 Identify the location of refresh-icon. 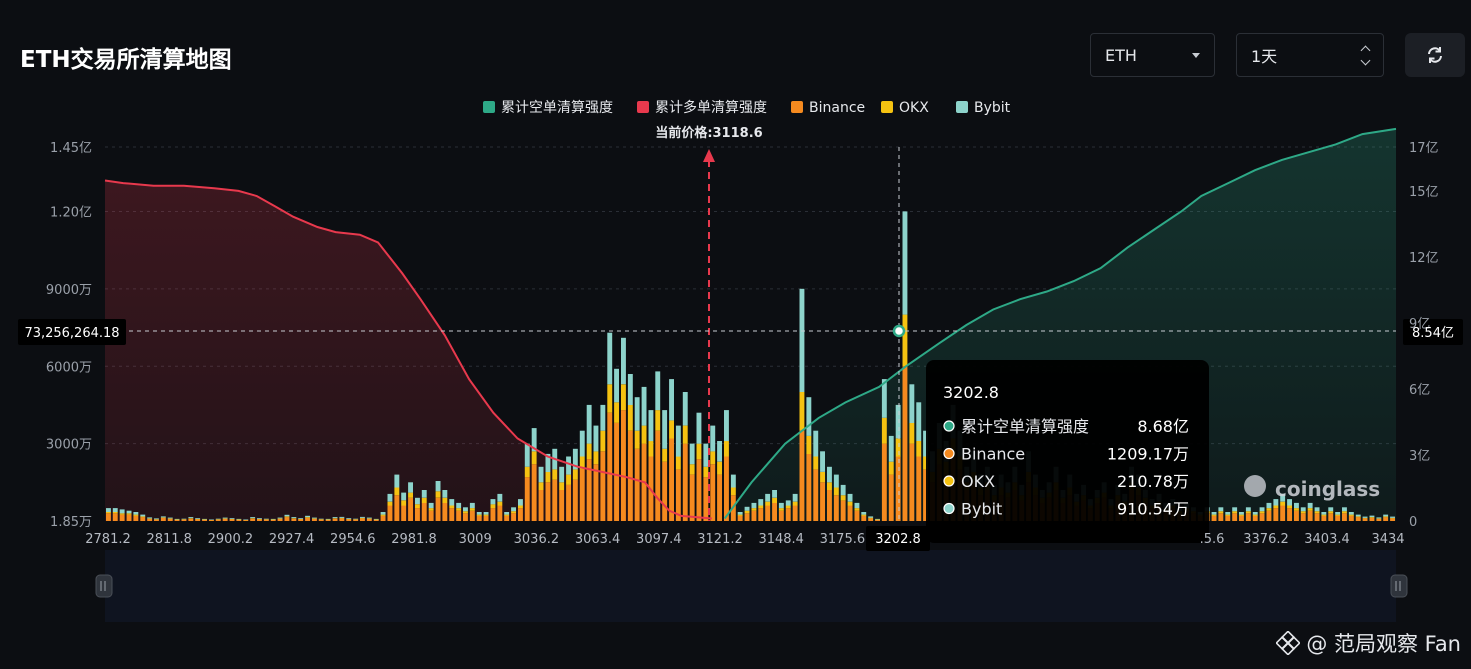
(1435, 55).